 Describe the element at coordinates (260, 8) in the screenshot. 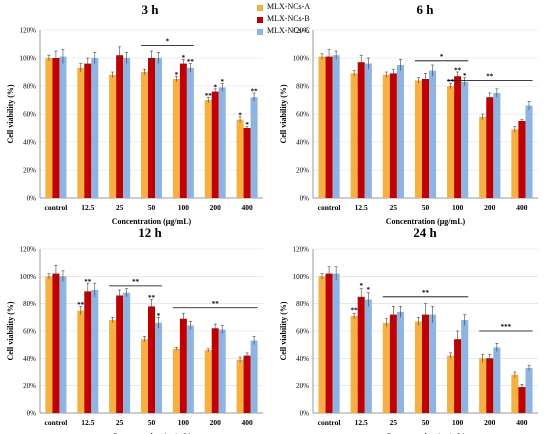

I see `legend-swatch-a` at that location.